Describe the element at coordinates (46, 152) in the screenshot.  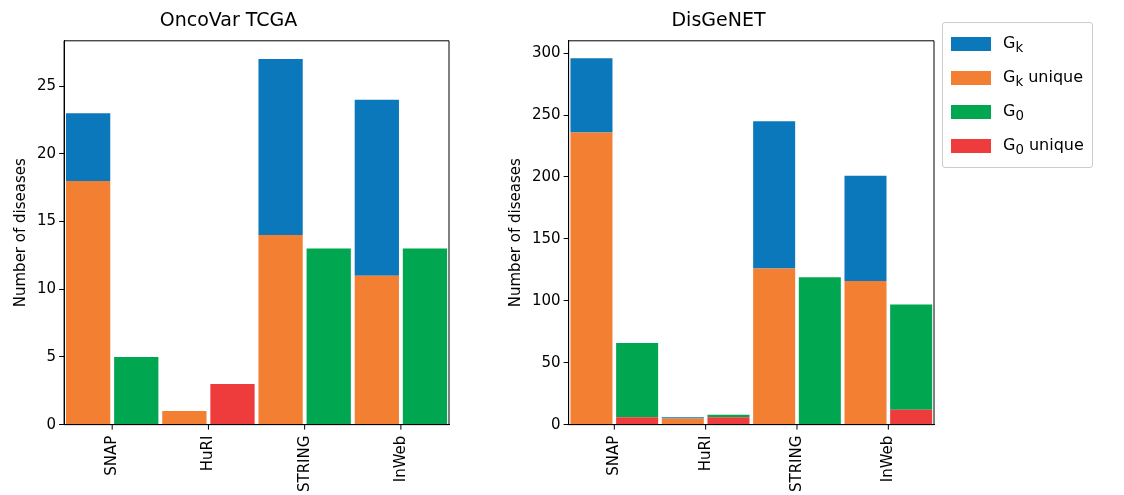
I see `y-tick-label: 20` at that location.